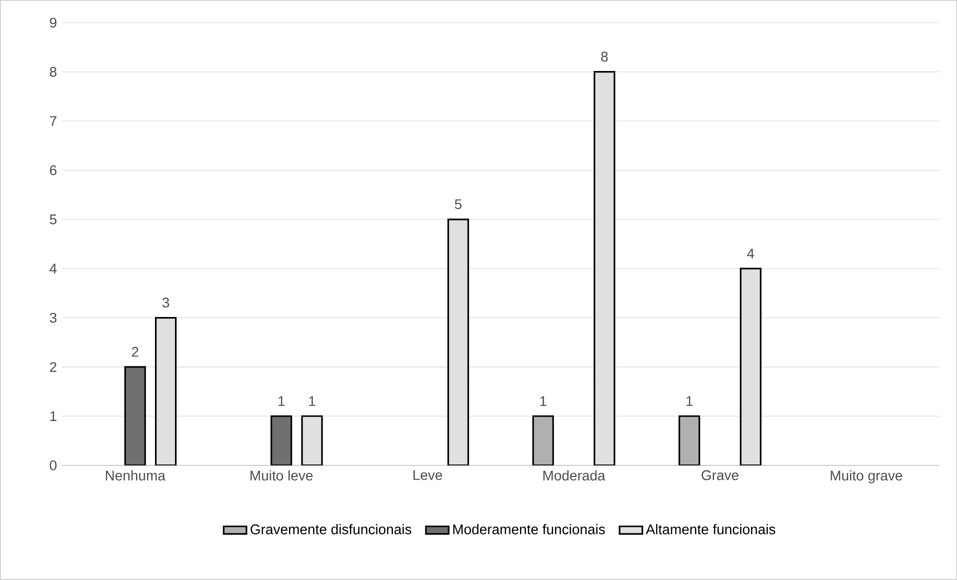 The height and width of the screenshot is (580, 957). I want to click on data-label: 5, so click(458, 204).